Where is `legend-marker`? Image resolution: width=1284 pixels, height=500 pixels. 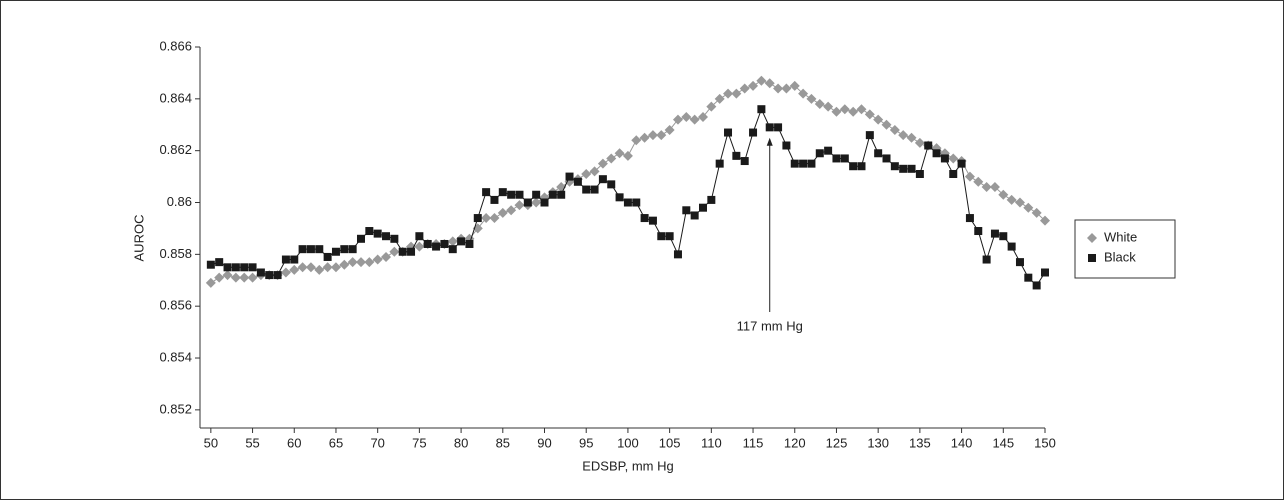 legend-marker is located at coordinates (1092, 258).